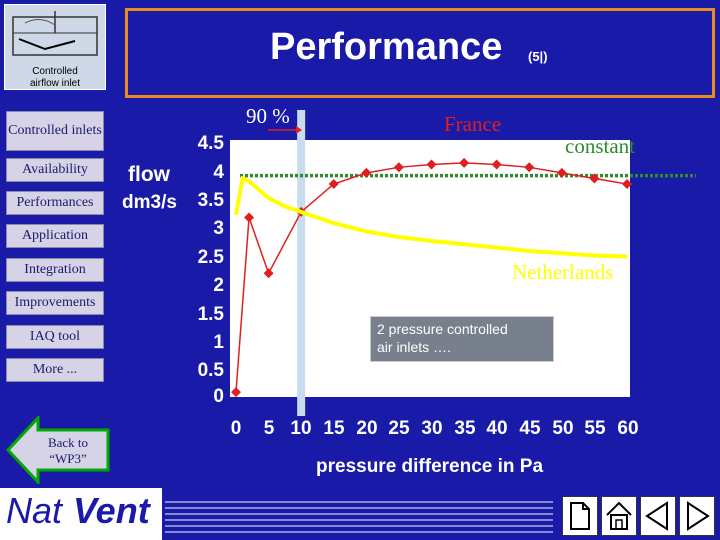 The height and width of the screenshot is (540, 720). I want to click on previous-button, so click(658, 516).